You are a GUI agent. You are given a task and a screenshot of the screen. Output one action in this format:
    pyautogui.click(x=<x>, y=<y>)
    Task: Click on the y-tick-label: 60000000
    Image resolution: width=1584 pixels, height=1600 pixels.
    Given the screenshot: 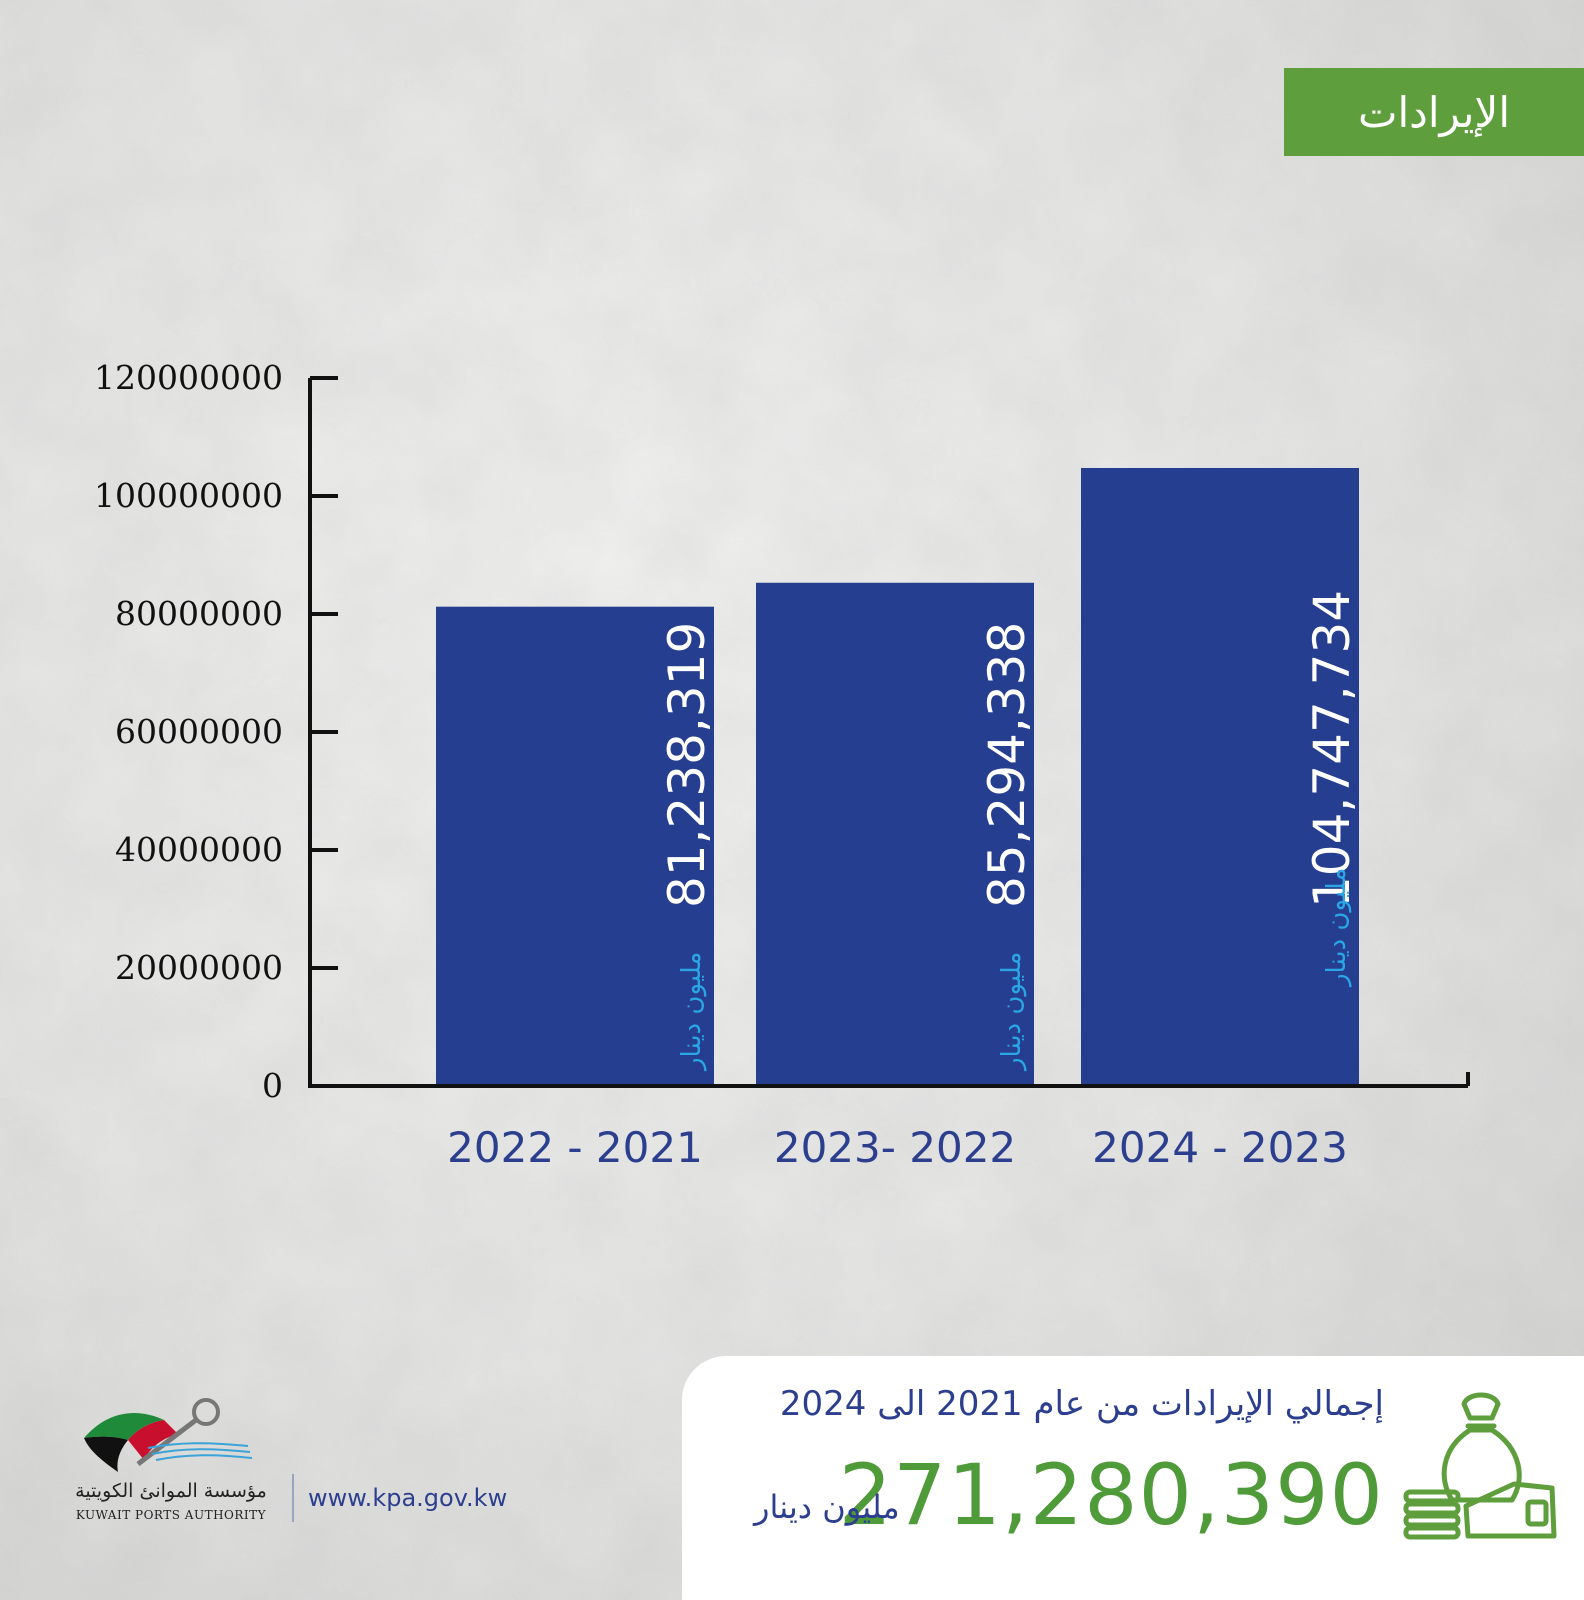 What is the action you would take?
    pyautogui.click(x=199, y=731)
    